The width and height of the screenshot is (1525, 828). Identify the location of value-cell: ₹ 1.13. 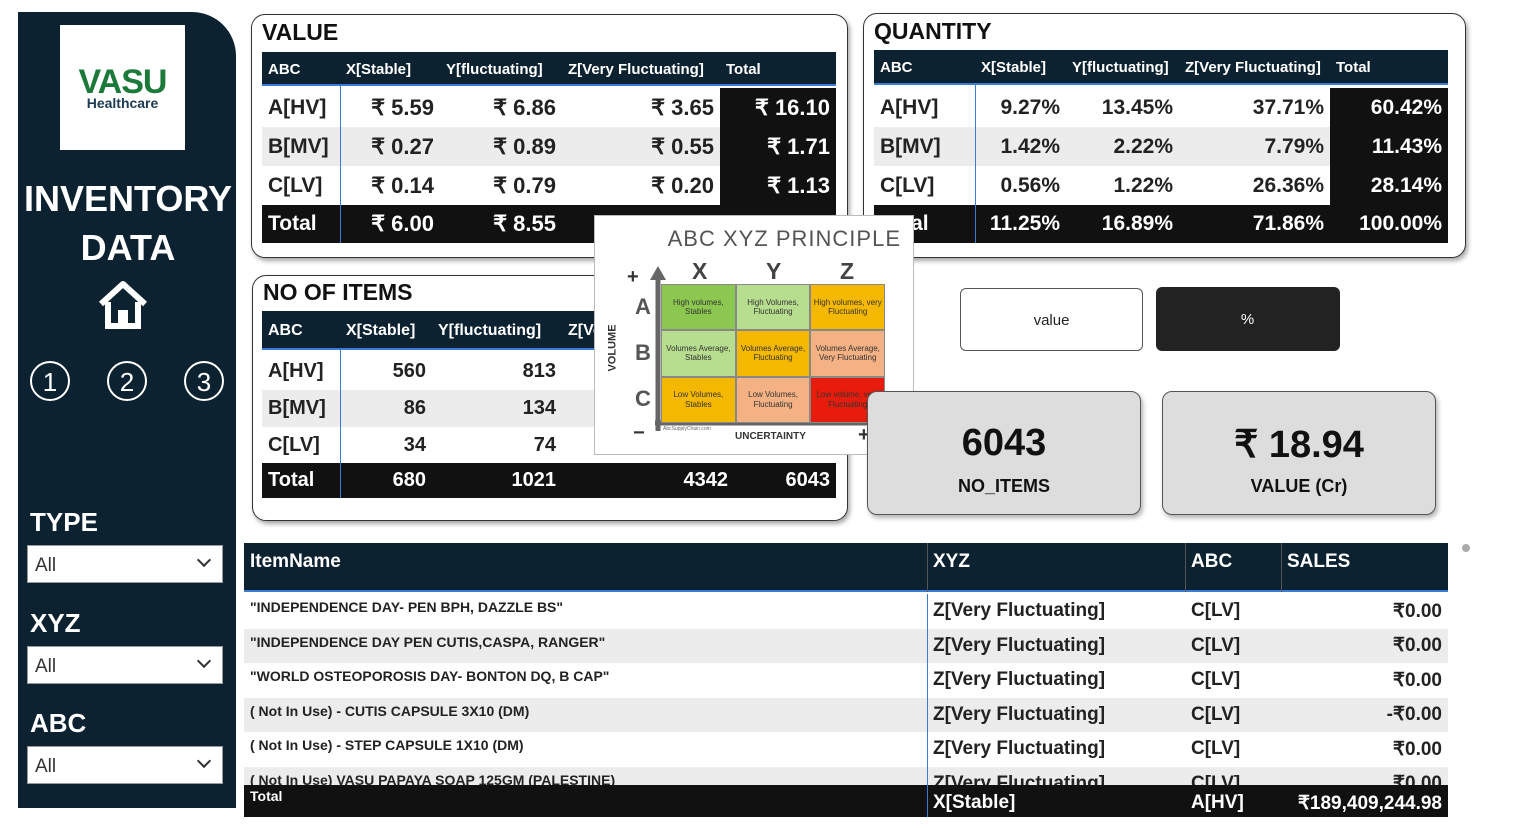
(778, 185).